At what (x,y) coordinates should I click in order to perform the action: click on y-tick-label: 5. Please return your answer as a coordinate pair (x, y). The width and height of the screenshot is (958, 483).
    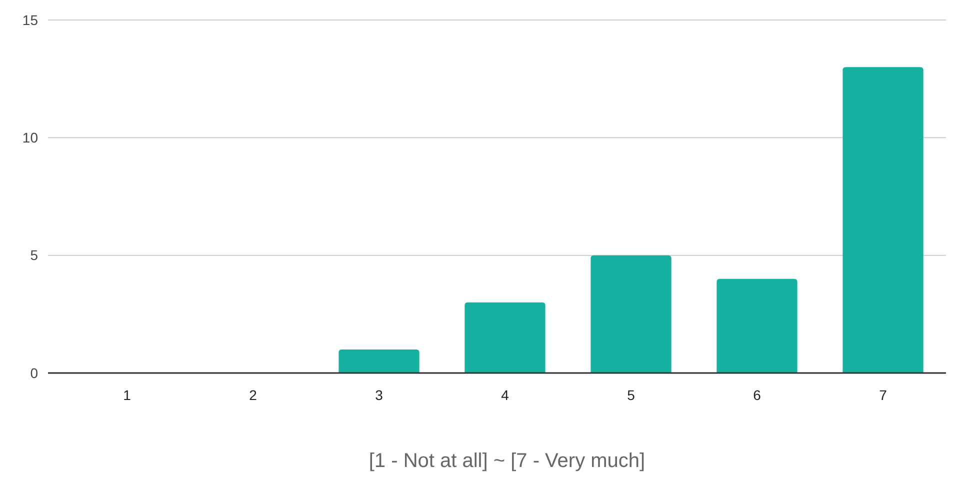
    Looking at the image, I should click on (34, 255).